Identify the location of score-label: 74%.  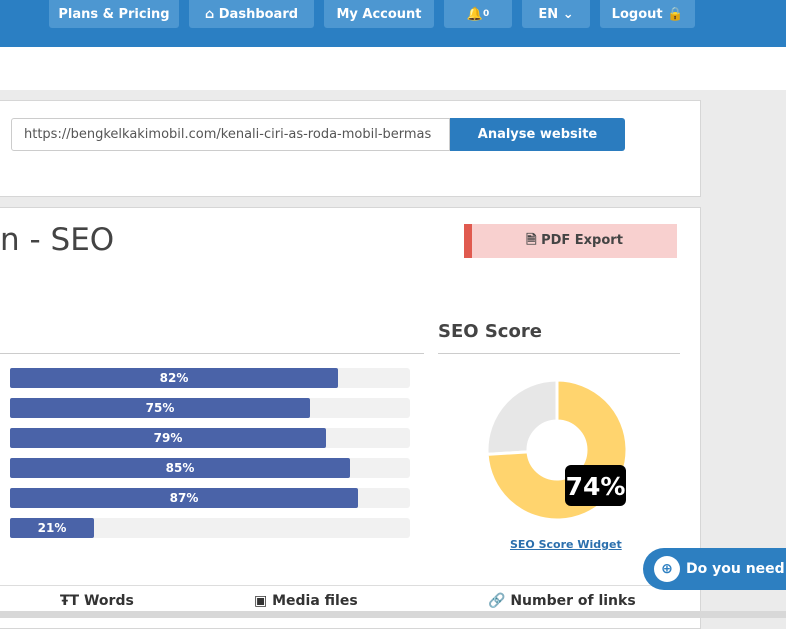
(596, 486).